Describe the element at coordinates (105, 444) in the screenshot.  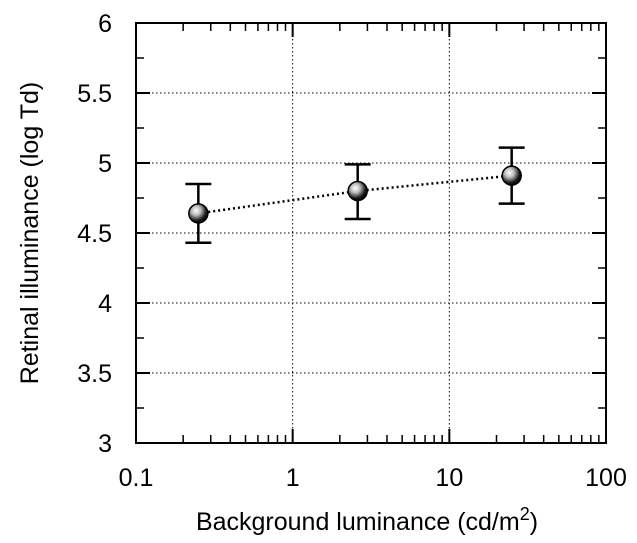
I see `y-tick-label: 3` at that location.